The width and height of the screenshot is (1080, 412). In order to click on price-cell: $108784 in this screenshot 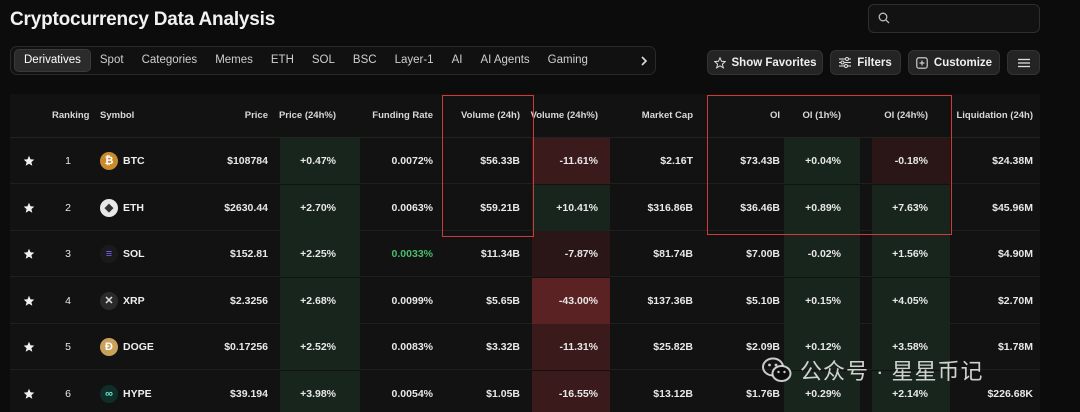, I will do `click(247, 161)`.